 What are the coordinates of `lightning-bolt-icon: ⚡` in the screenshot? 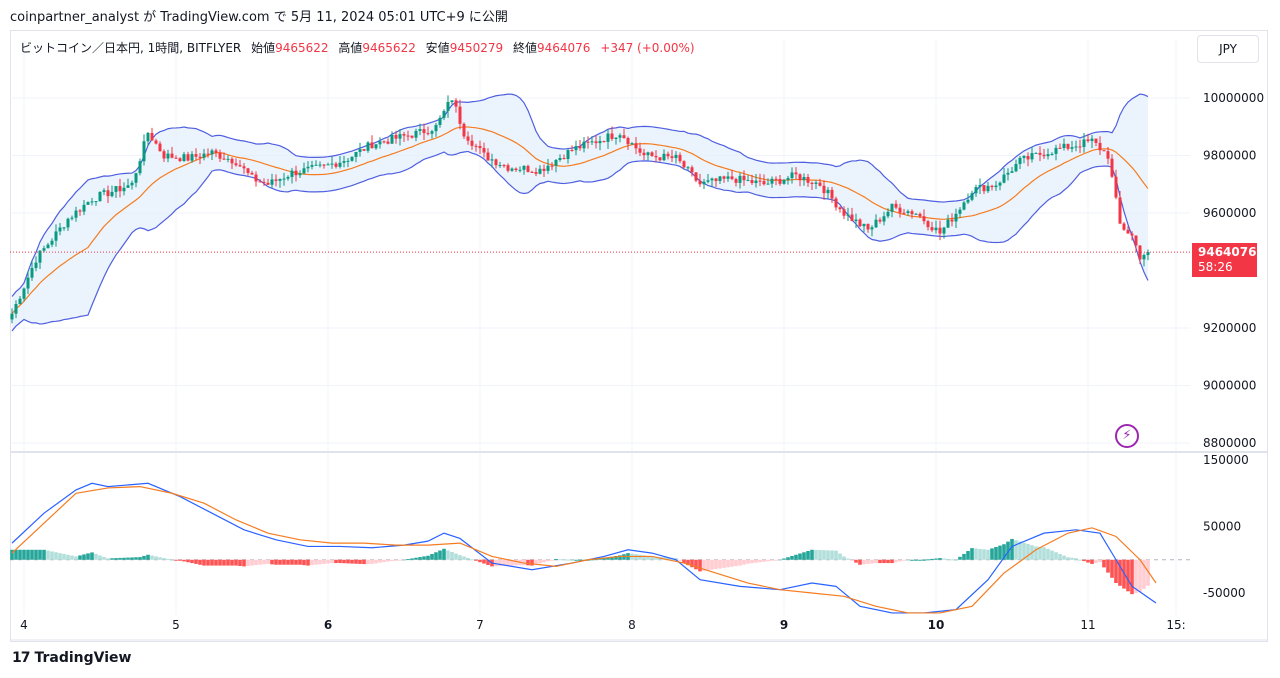 It's located at (1127, 436).